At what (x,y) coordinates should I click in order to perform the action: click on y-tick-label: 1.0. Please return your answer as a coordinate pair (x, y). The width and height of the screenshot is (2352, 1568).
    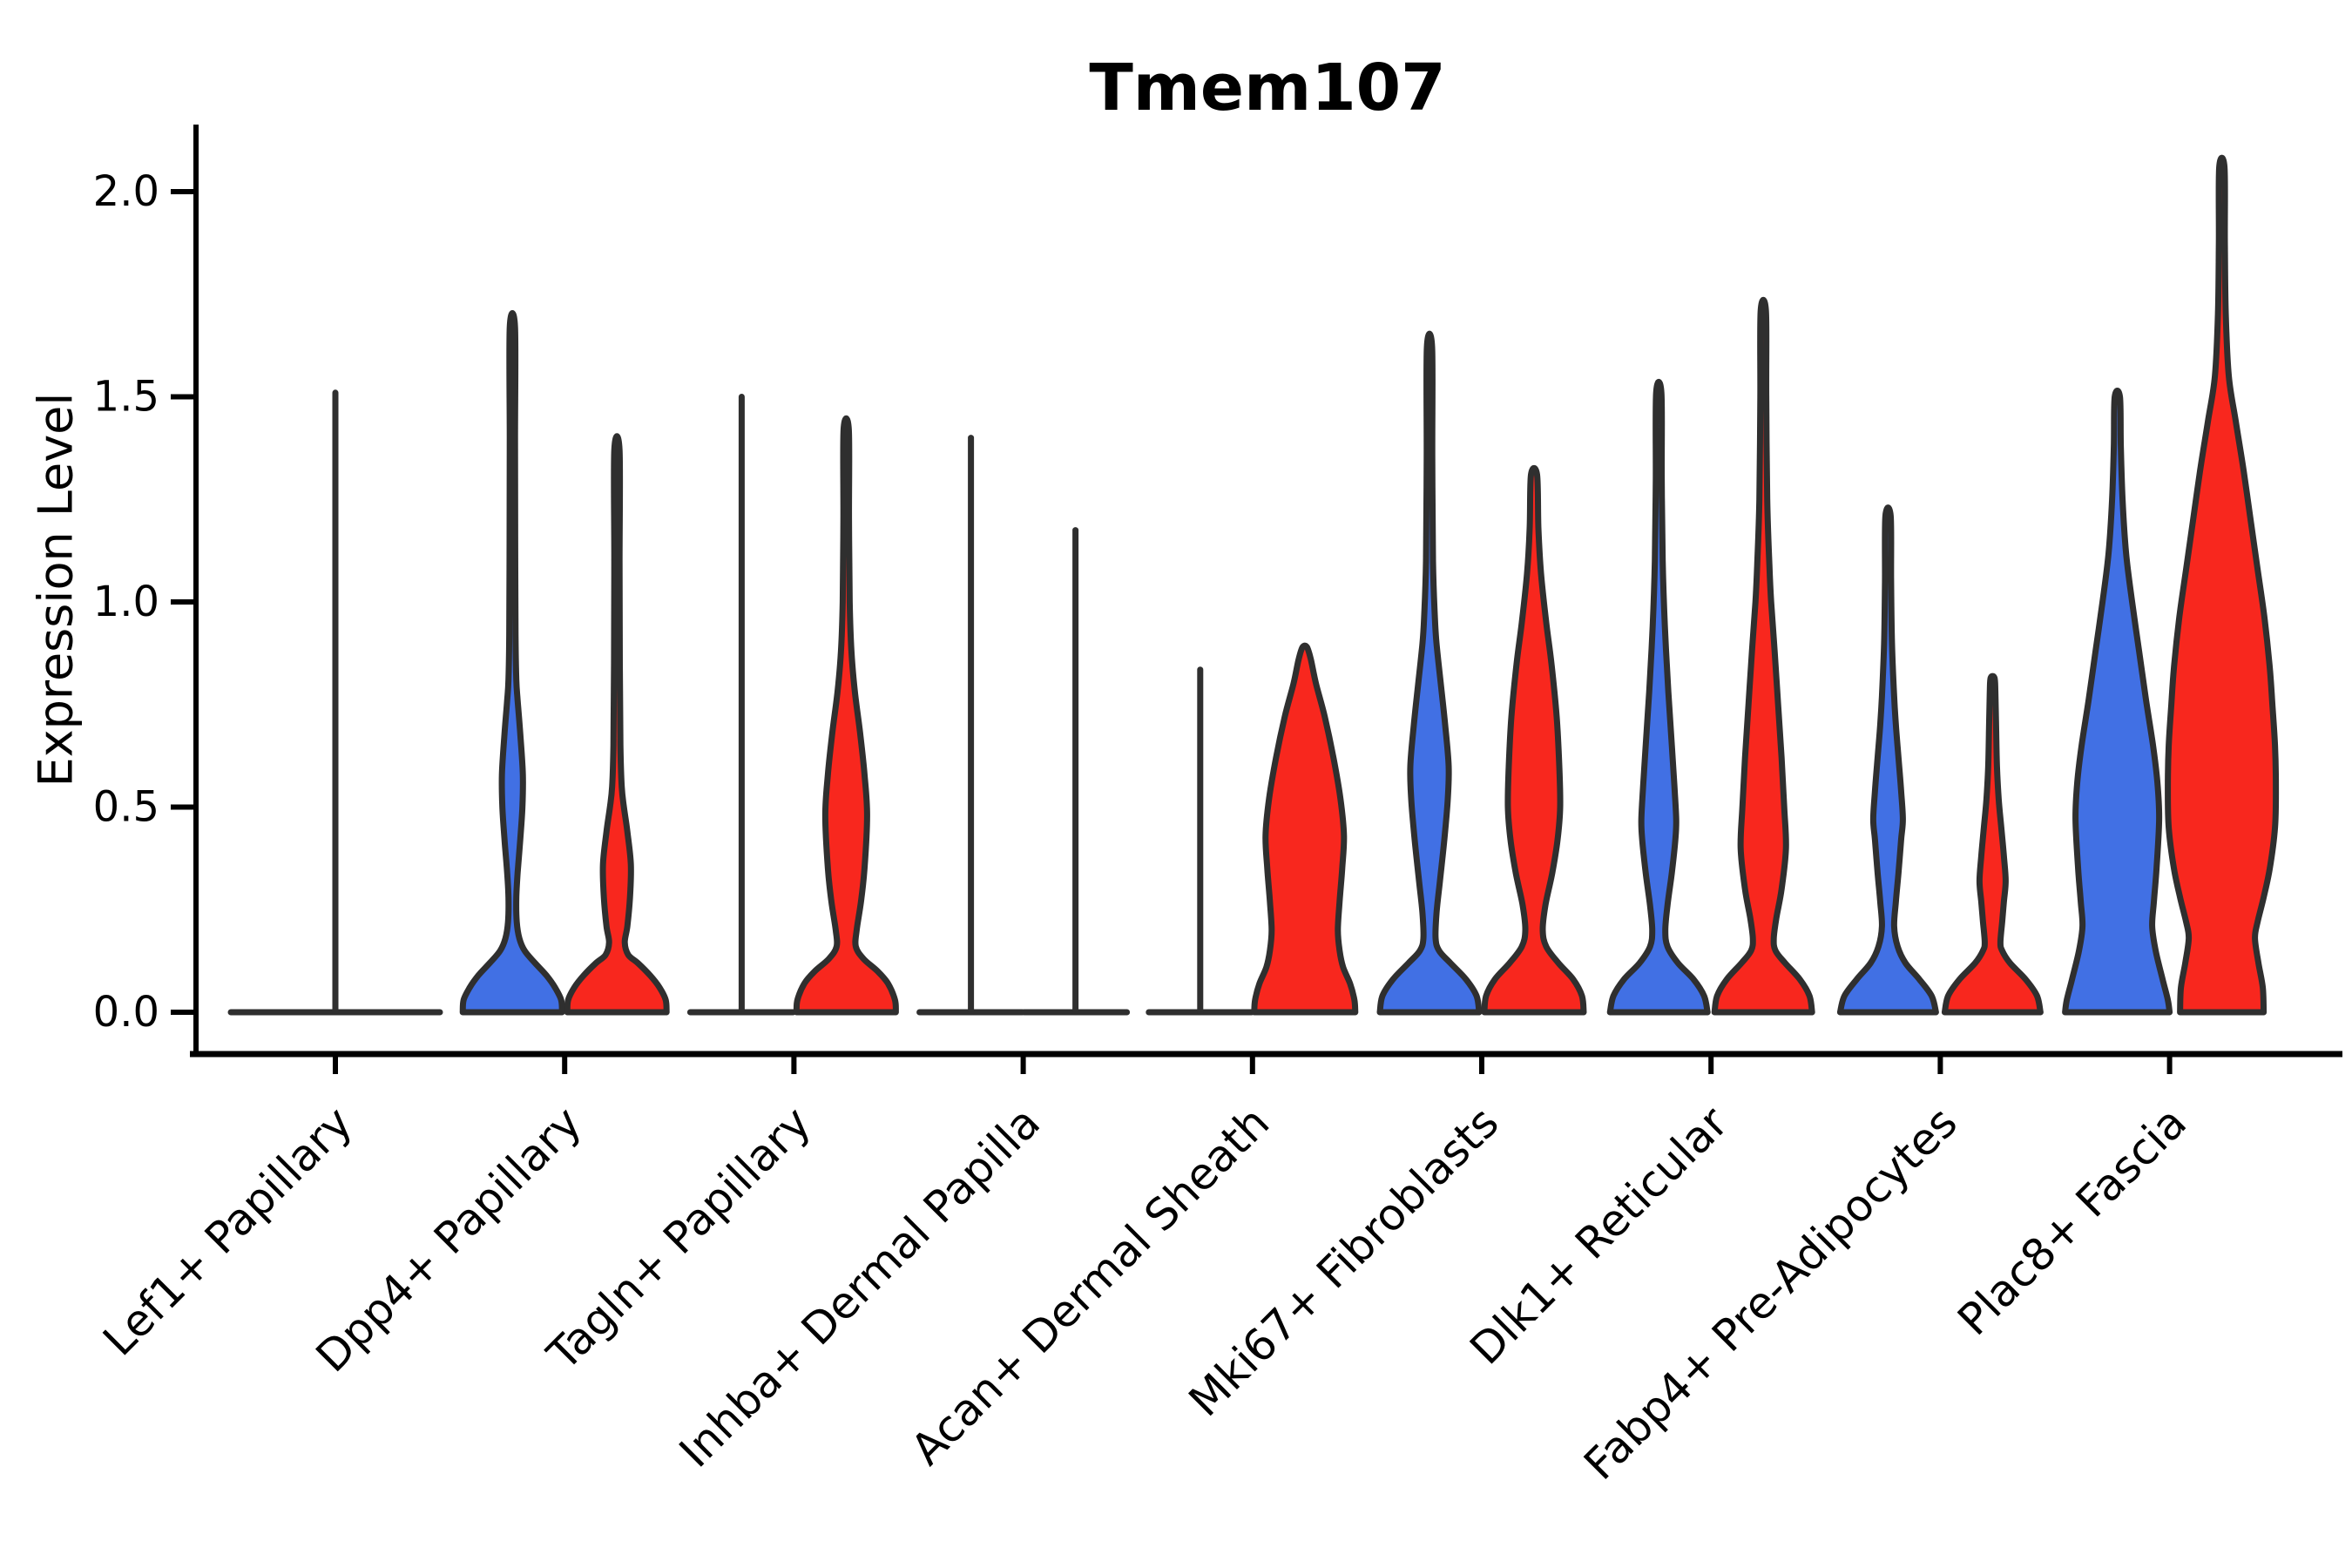
    Looking at the image, I should click on (126, 602).